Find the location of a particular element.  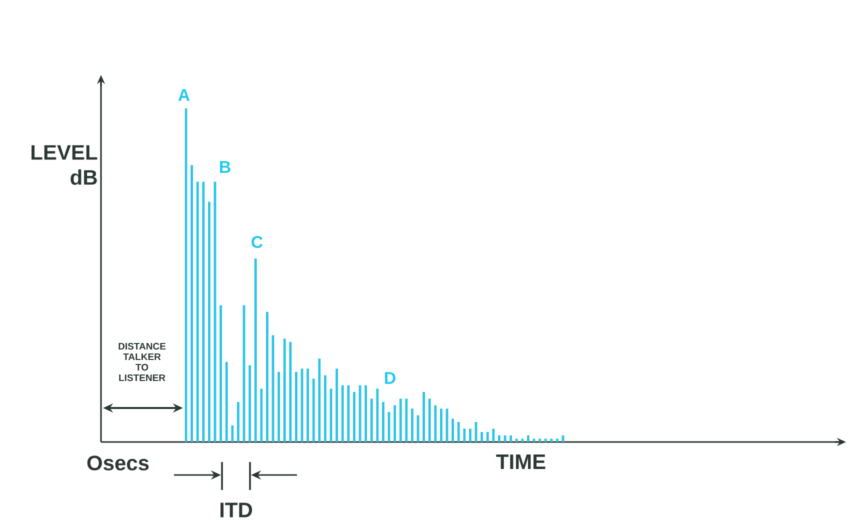

annotation: B is located at coordinates (225, 167).